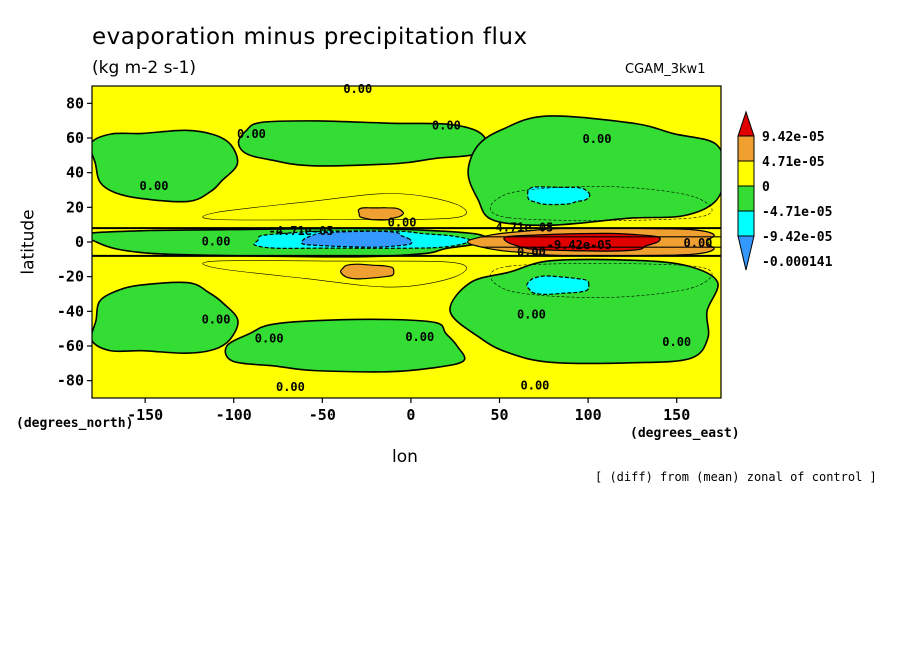 This screenshot has width=904, height=654. Describe the element at coordinates (144, 68) in the screenshot. I see `chart-units: (kg m-2 s-1)` at that location.